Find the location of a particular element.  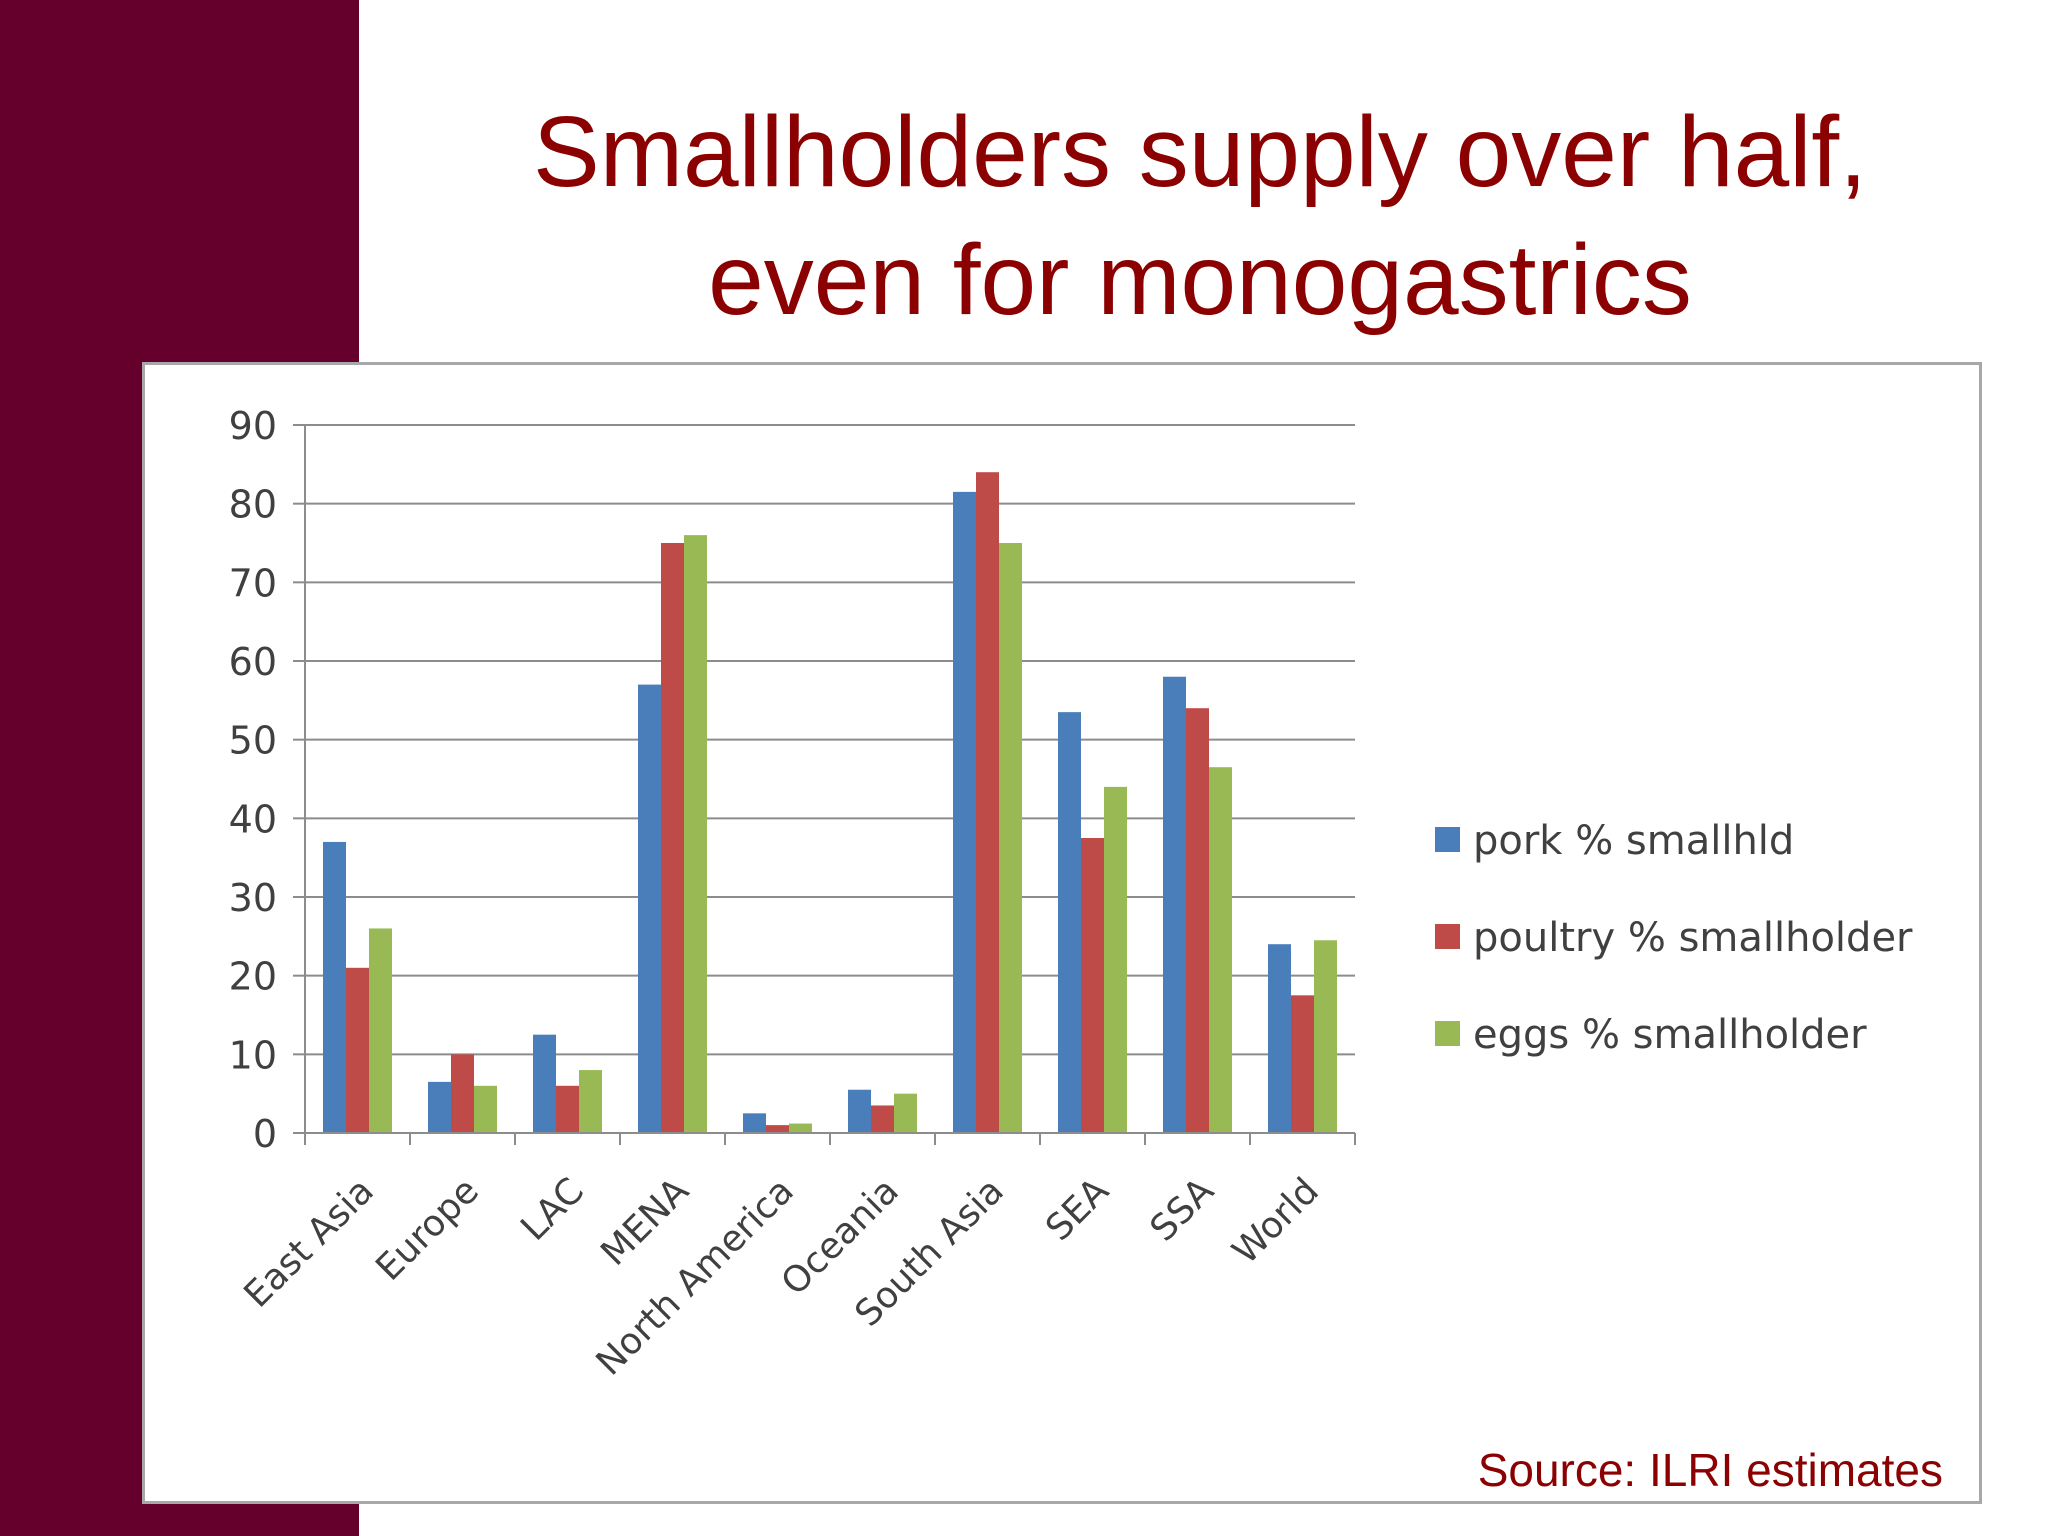

x-tick-label: LAC is located at coordinates (552, 1209).